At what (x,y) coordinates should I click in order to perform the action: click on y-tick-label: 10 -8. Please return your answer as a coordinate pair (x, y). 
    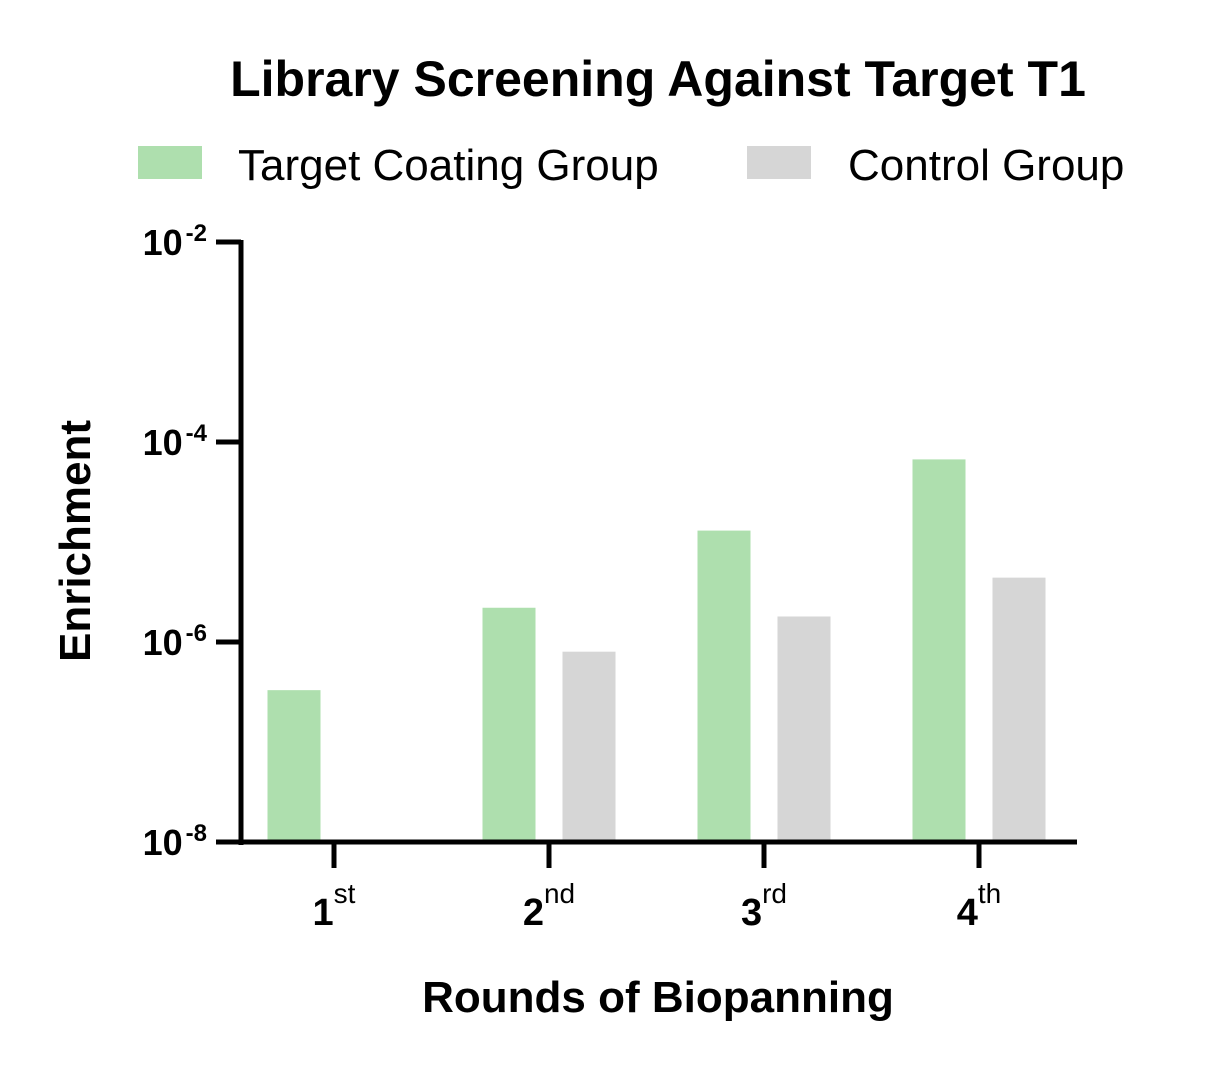
    Looking at the image, I should click on (175, 841).